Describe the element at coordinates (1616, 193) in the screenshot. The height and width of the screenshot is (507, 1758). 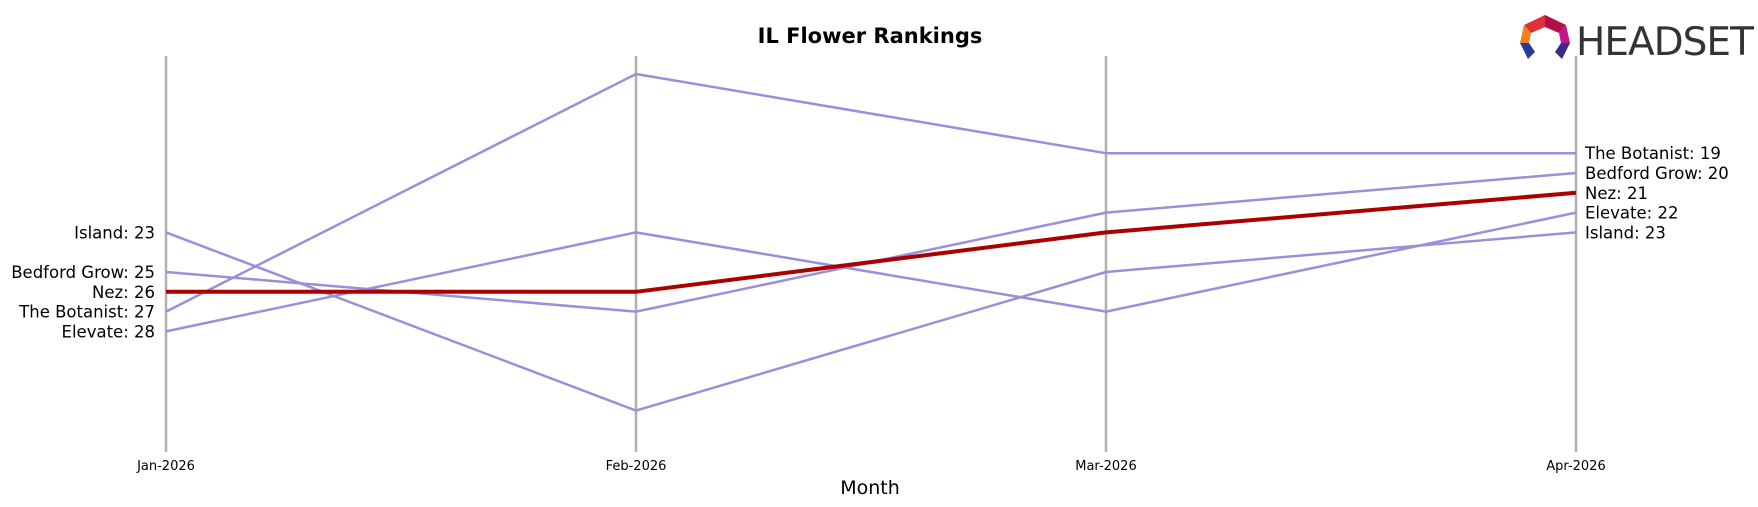
I see `end-label-nez: Nez: 21` at that location.